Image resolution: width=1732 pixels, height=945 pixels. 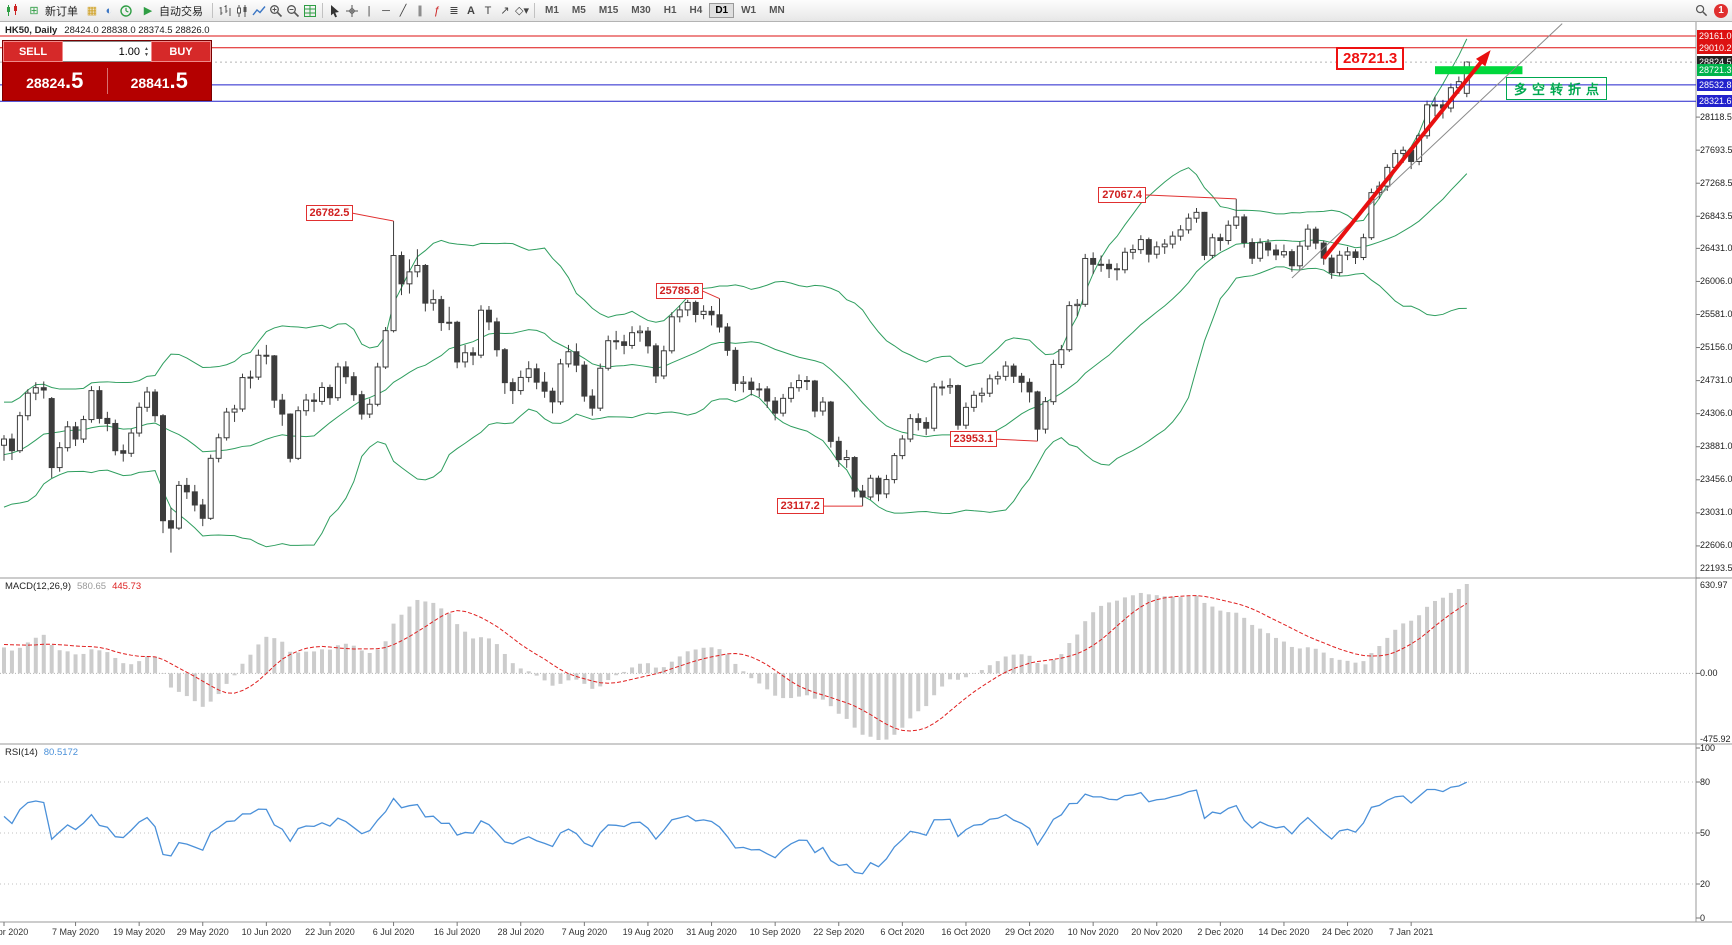 I want to click on new-order-icon: ⊞, so click(x=34, y=10).